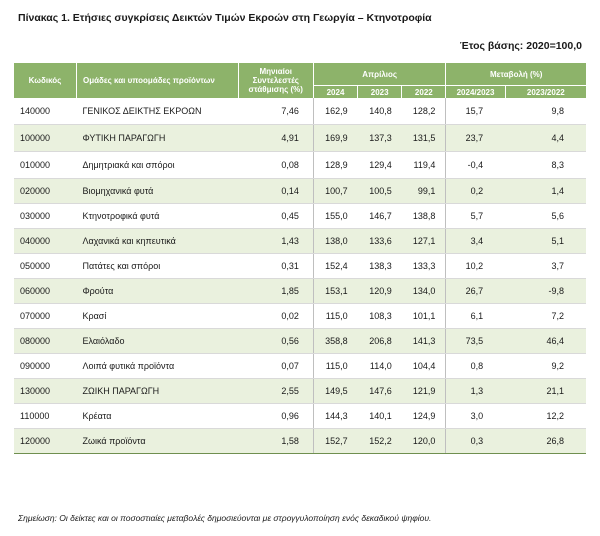 This screenshot has width=600, height=536. Describe the element at coordinates (379, 341) in the screenshot. I see `row-value-2023: 206,8` at that location.